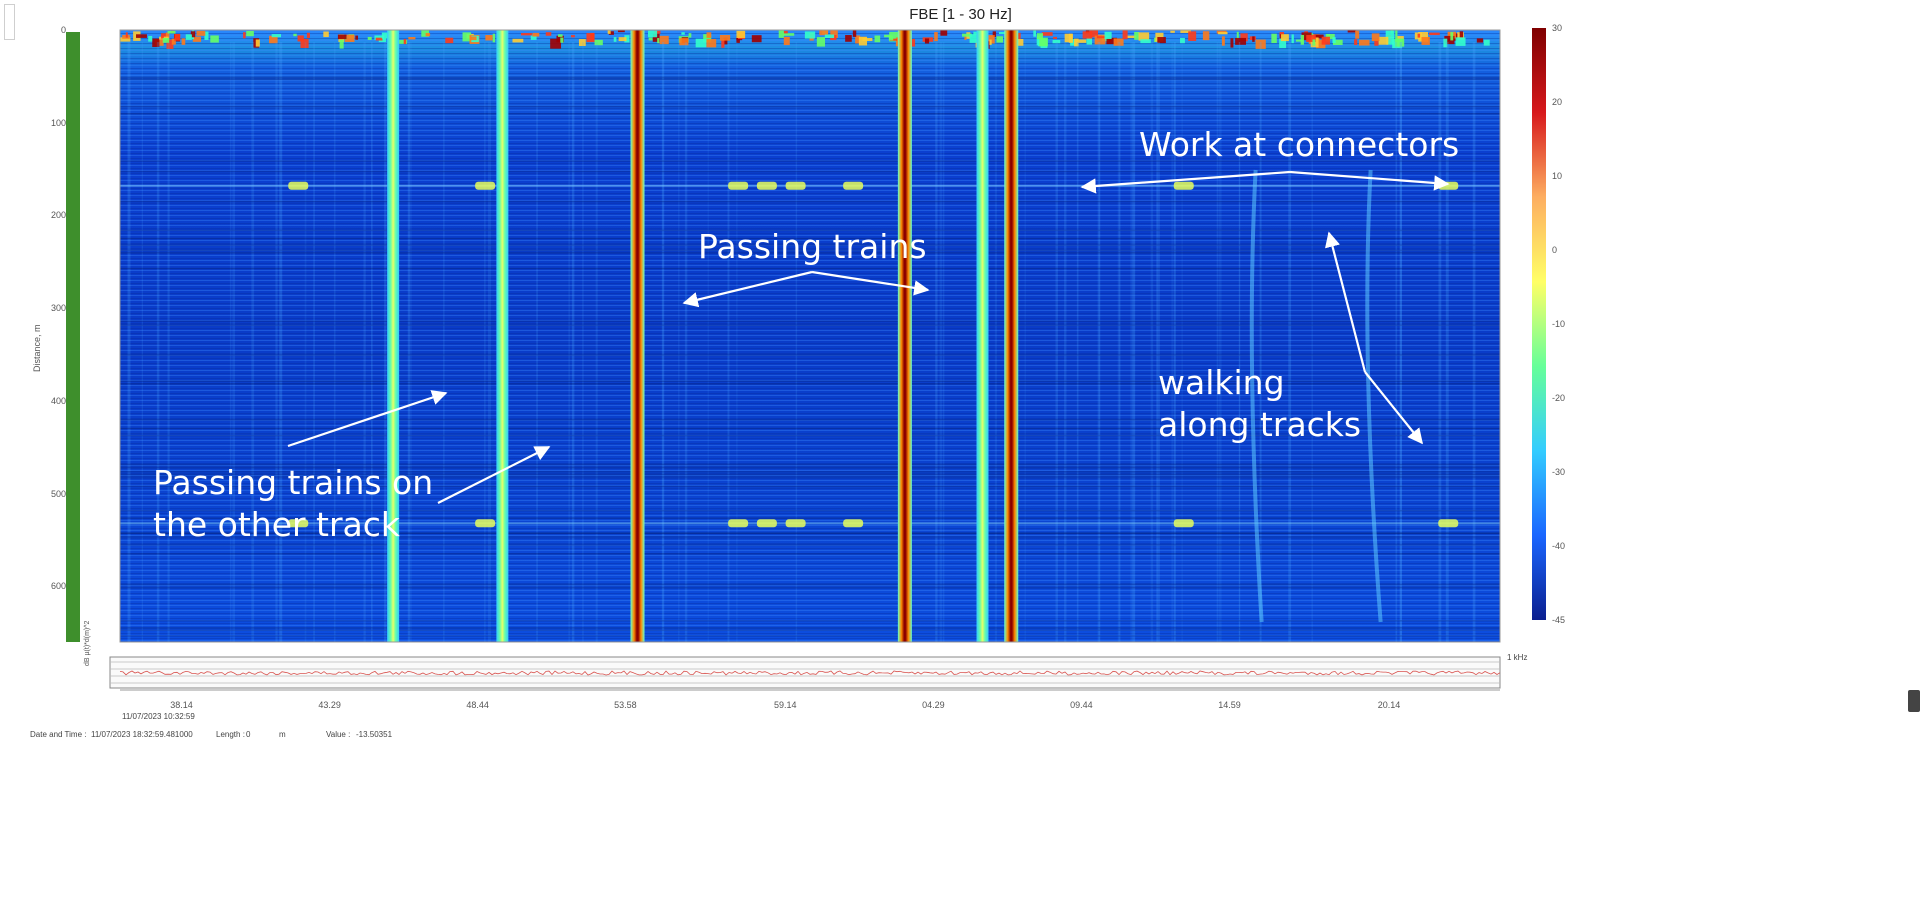 The image size is (1921, 908). Describe the element at coordinates (1259, 404) in the screenshot. I see `annotation-walking-along-tracks: walking along tracks` at that location.